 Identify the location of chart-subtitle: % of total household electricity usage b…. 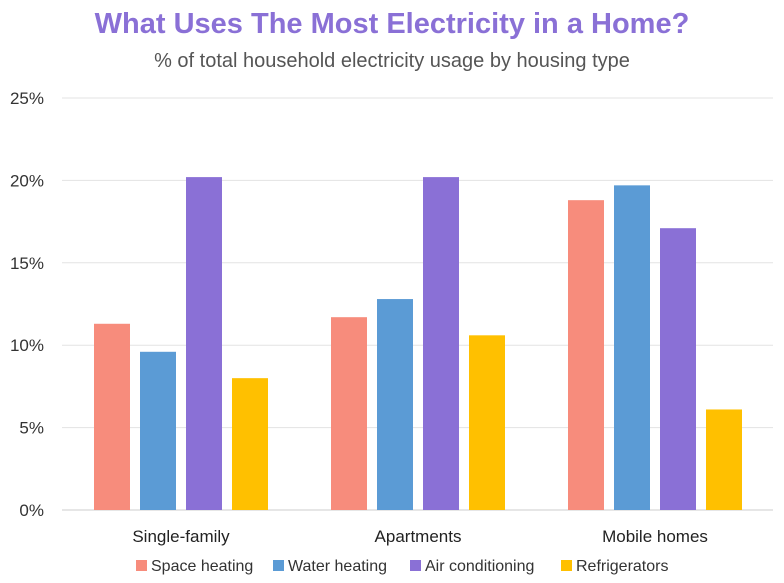
(392, 61).